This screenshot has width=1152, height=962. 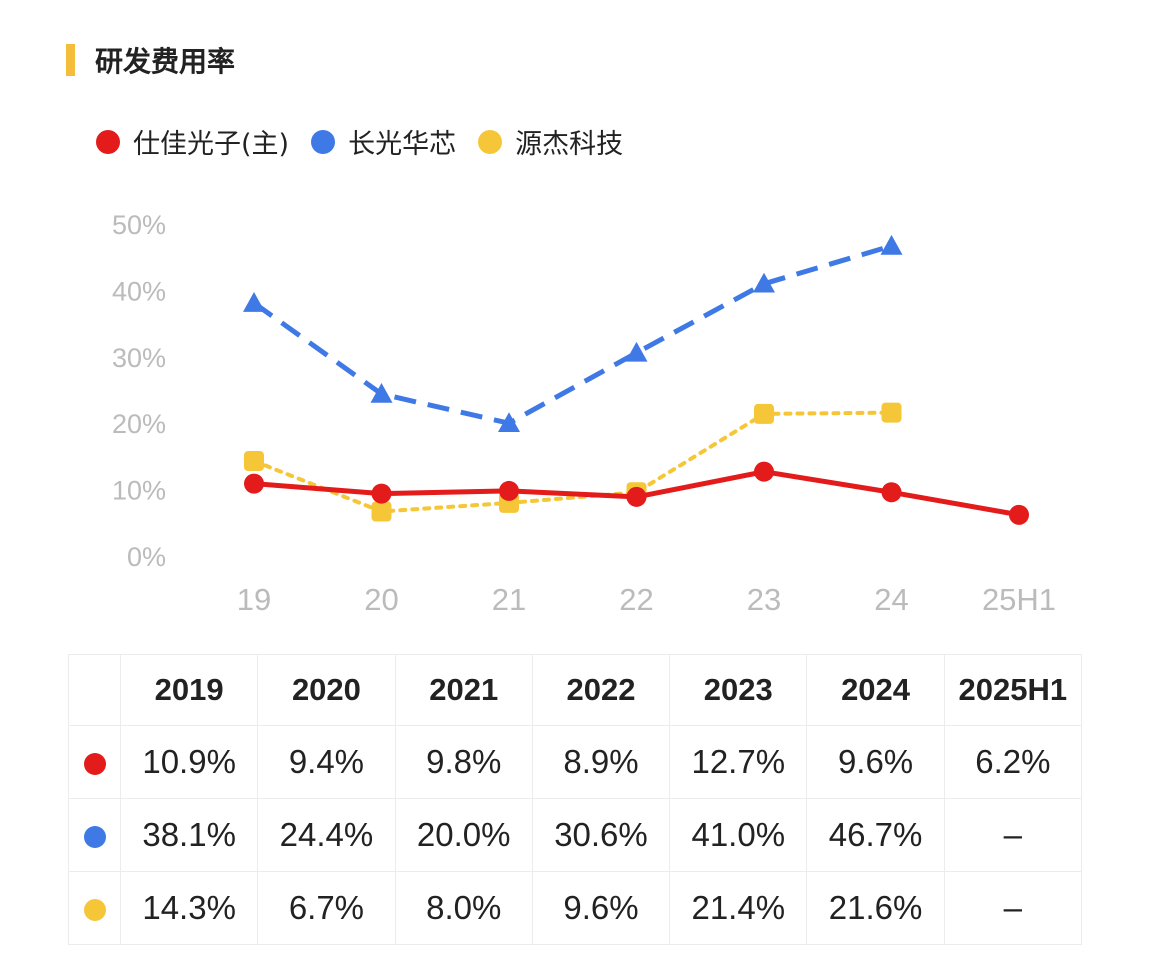 What do you see at coordinates (764, 599) in the screenshot?
I see `x-tick-label: 23` at bounding box center [764, 599].